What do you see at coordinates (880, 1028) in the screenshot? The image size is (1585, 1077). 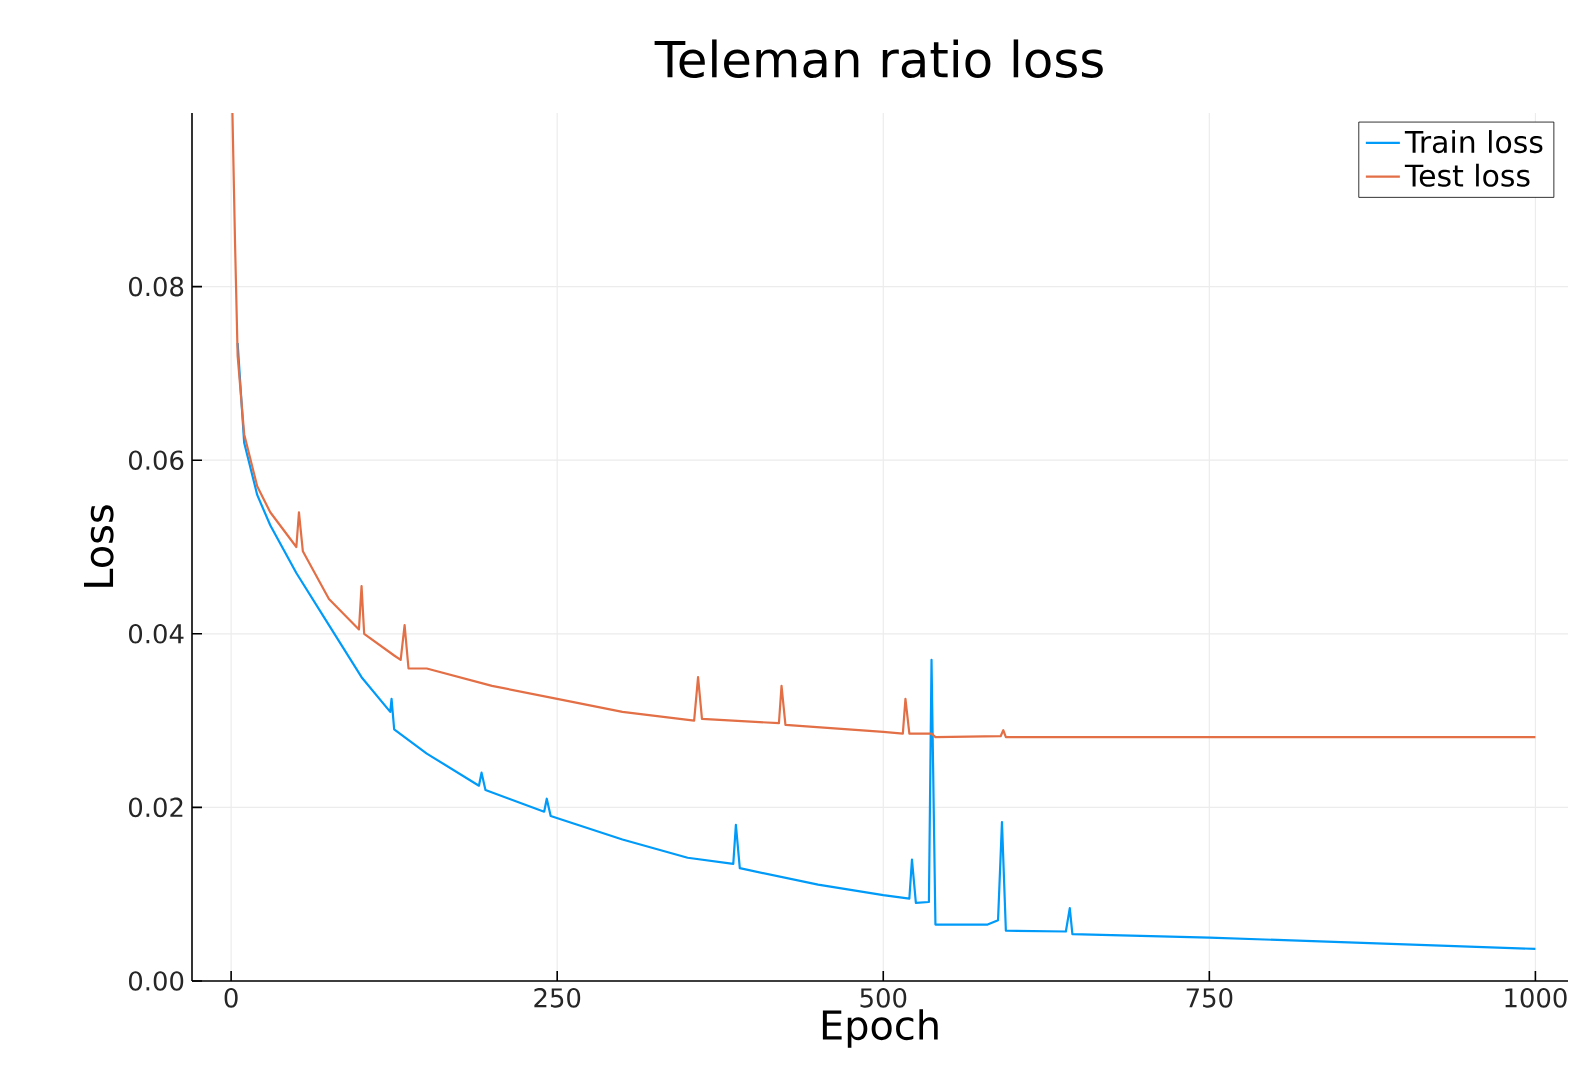 I see `x-axis-title: Epoch` at bounding box center [880, 1028].